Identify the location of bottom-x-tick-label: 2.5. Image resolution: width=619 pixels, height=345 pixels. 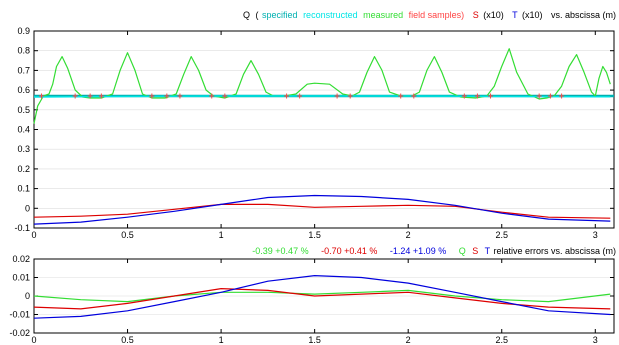
(501, 340).